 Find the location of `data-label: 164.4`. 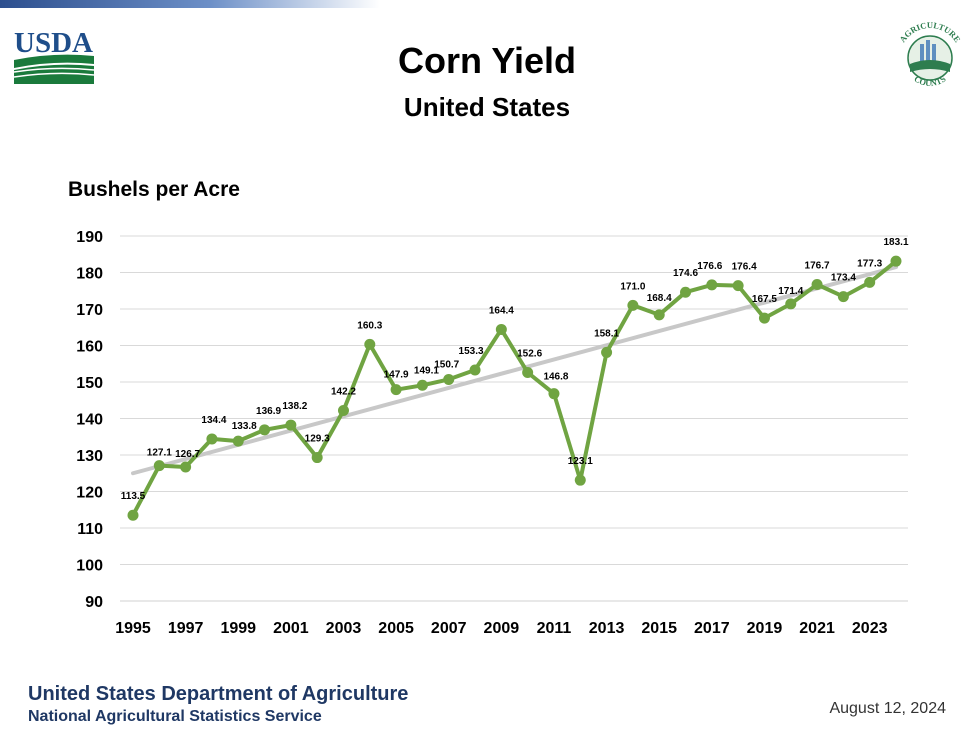

data-label: 164.4 is located at coordinates (501, 310).